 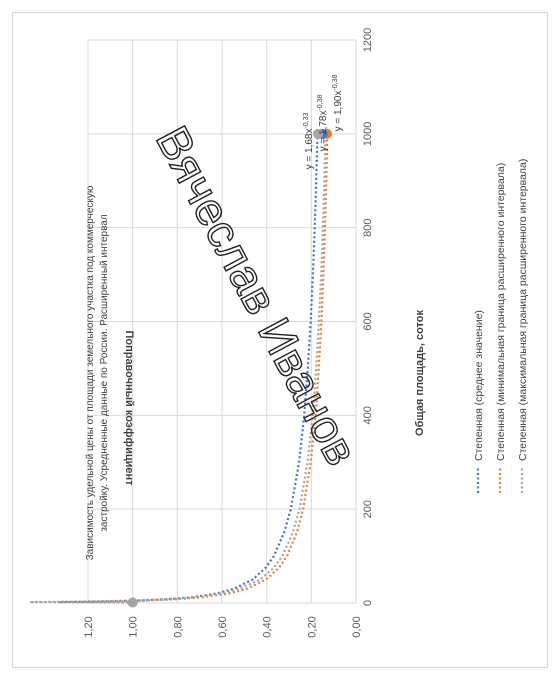 I want to click on trendline-equation: y = 1,78x-0,38, so click(x=323, y=122).